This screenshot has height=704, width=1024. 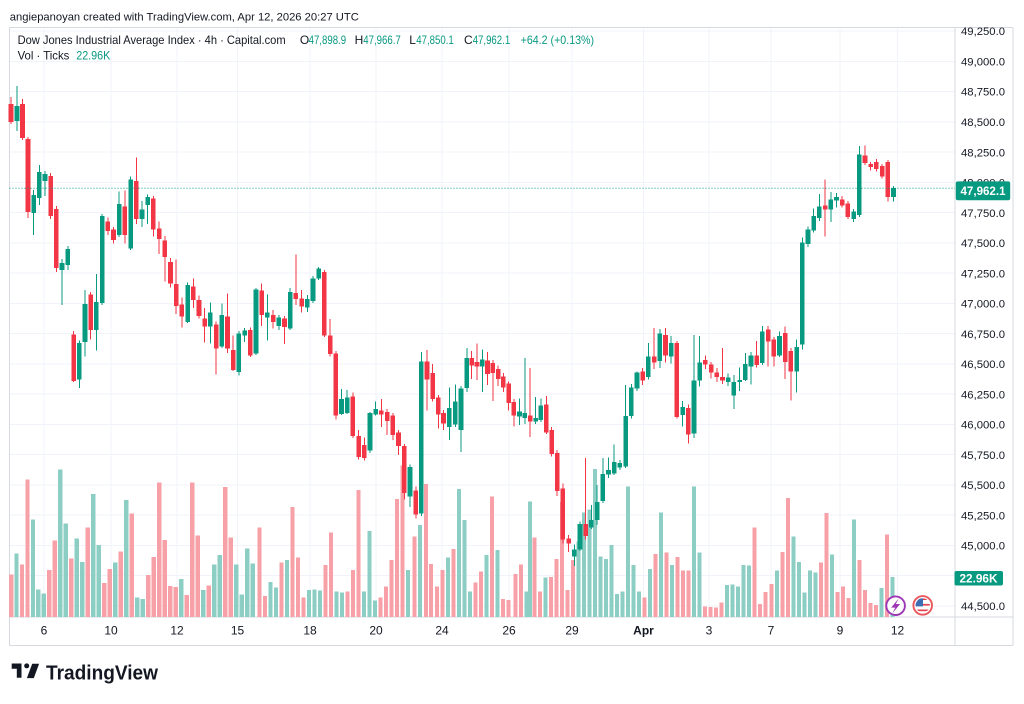 What do you see at coordinates (328, 40) in the screenshot?
I see `svg-text: 47,898.9` at bounding box center [328, 40].